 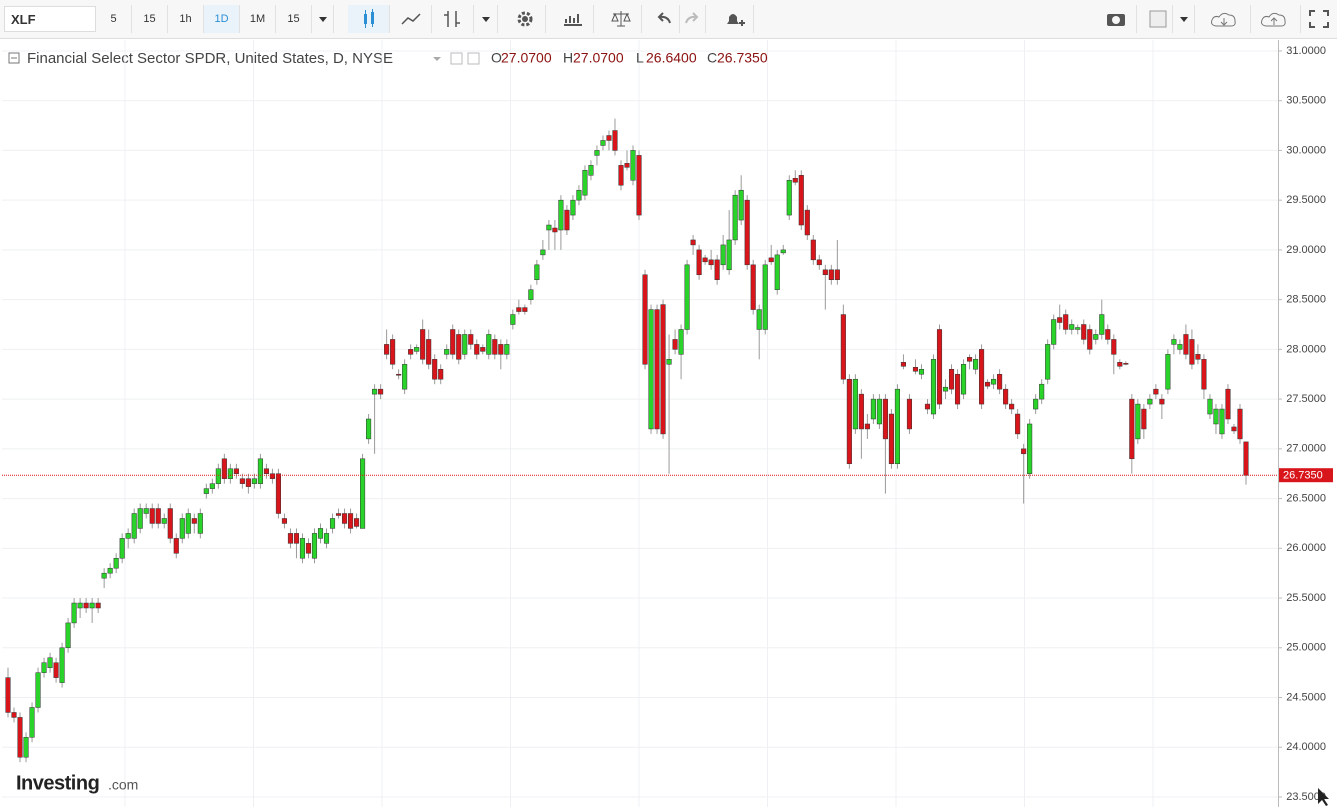 I want to click on save-button, so click(x=1276, y=19).